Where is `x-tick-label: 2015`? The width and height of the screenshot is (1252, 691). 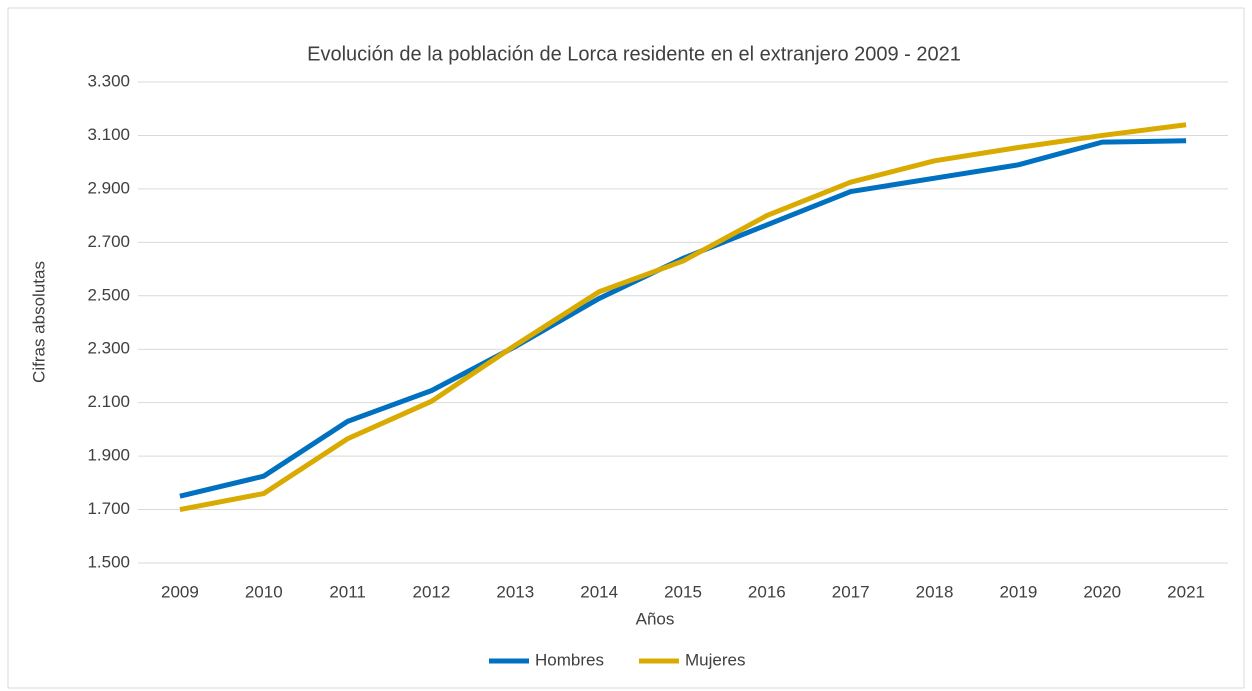 x-tick-label: 2015 is located at coordinates (683, 591).